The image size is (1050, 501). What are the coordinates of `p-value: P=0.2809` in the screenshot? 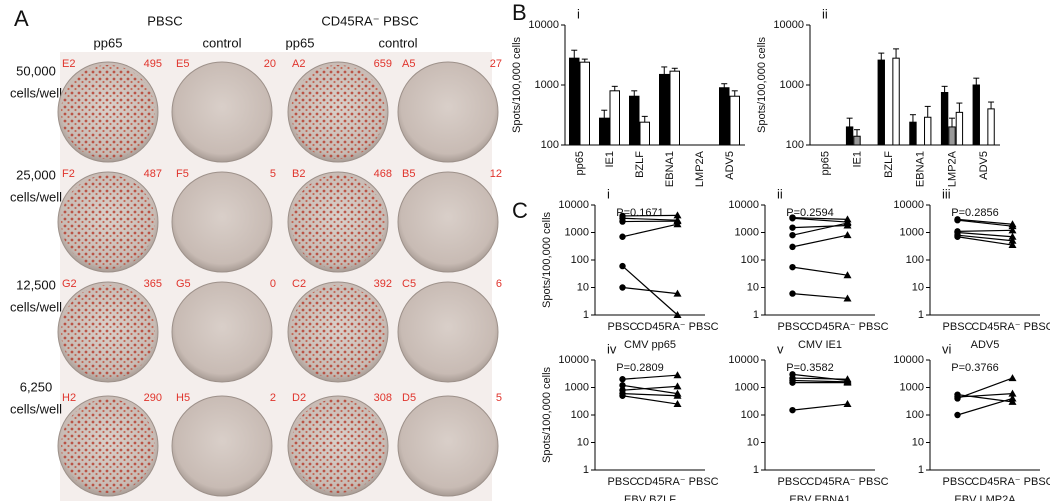 It's located at (639, 368).